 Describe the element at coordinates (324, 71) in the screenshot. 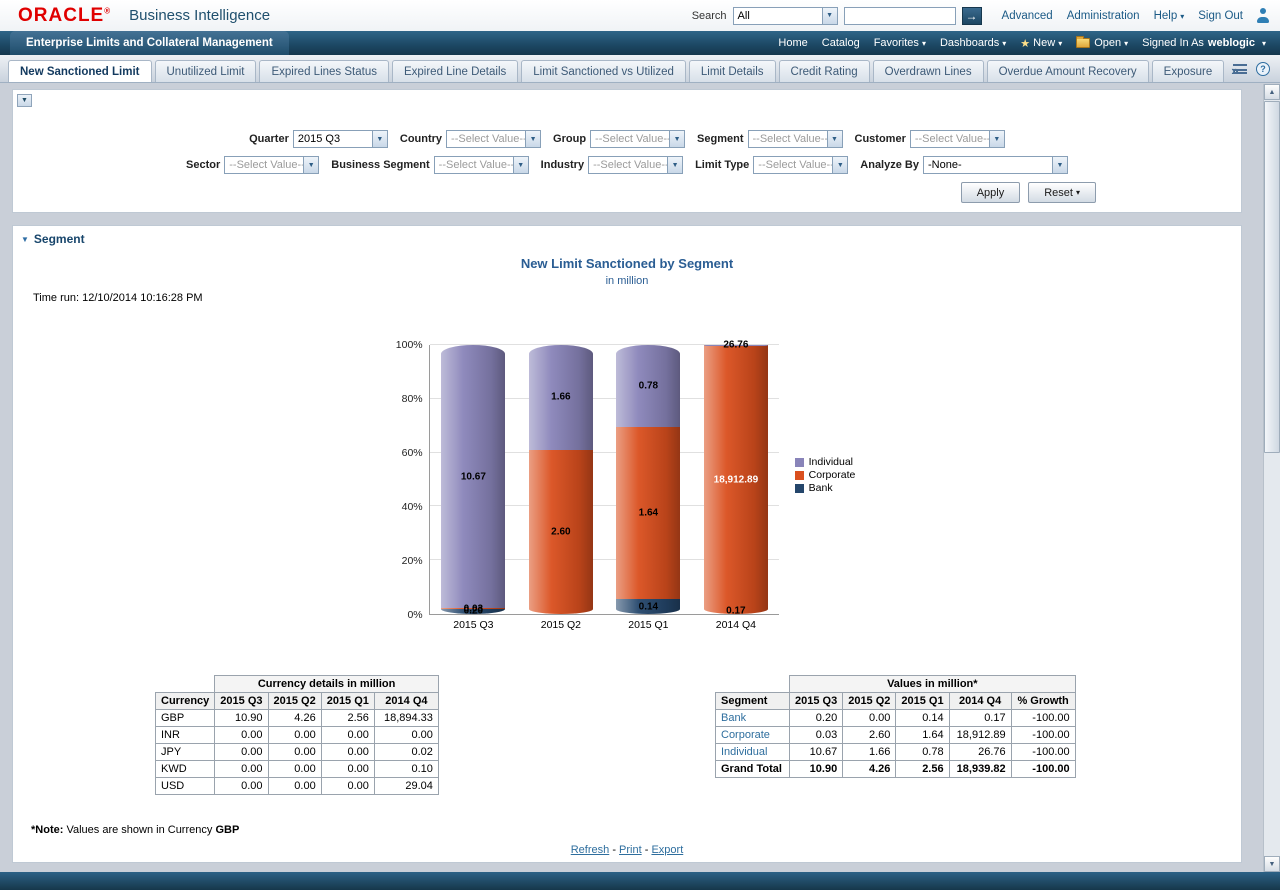

I see `tab-expired-lines-status: Expired Lines Status` at that location.